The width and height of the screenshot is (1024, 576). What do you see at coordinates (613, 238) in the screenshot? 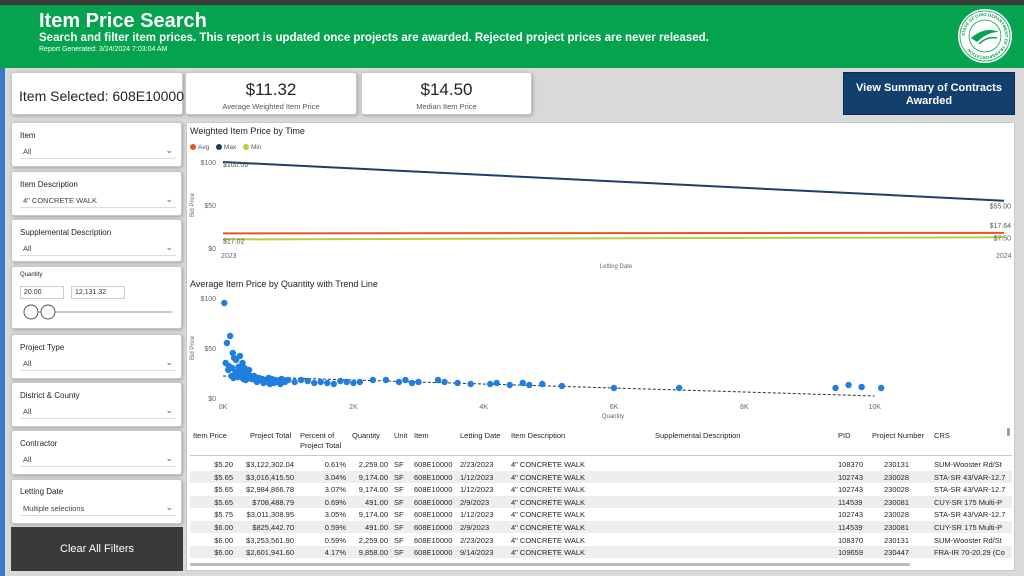
I see `series-line-min` at bounding box center [613, 238].